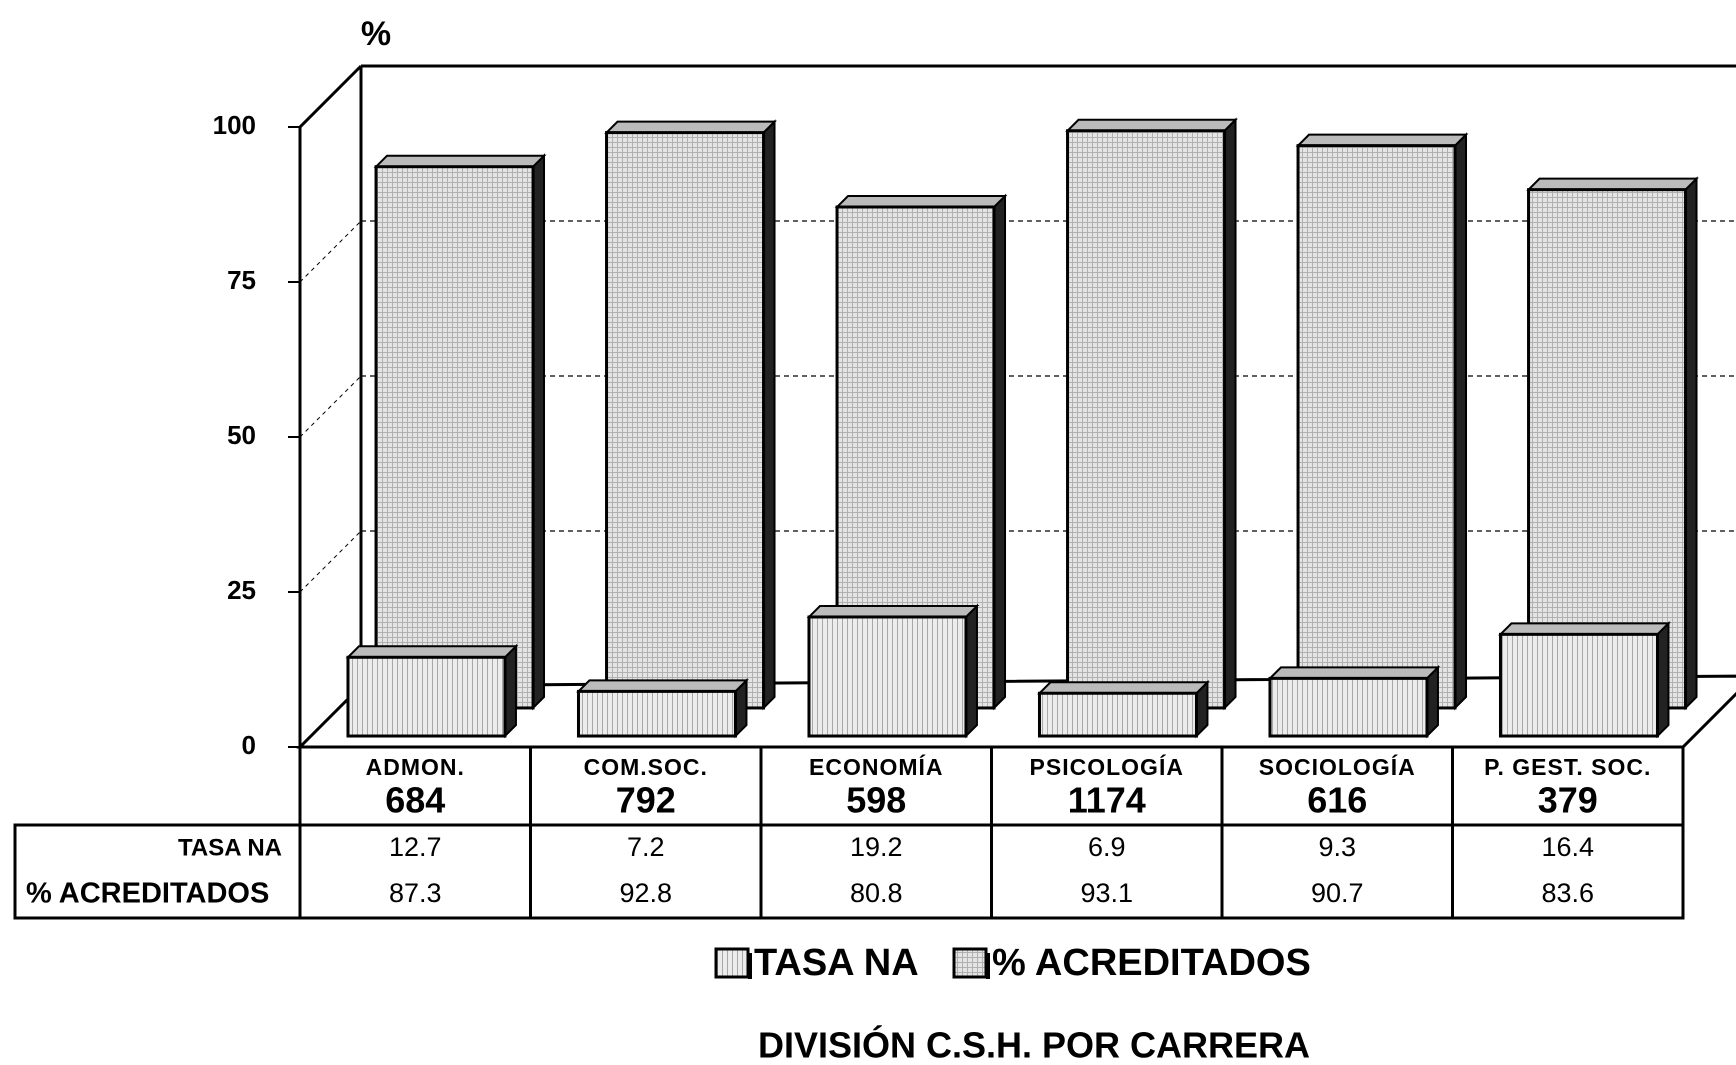  What do you see at coordinates (241, 590) in the screenshot?
I see `y-tick-label: 25` at bounding box center [241, 590].